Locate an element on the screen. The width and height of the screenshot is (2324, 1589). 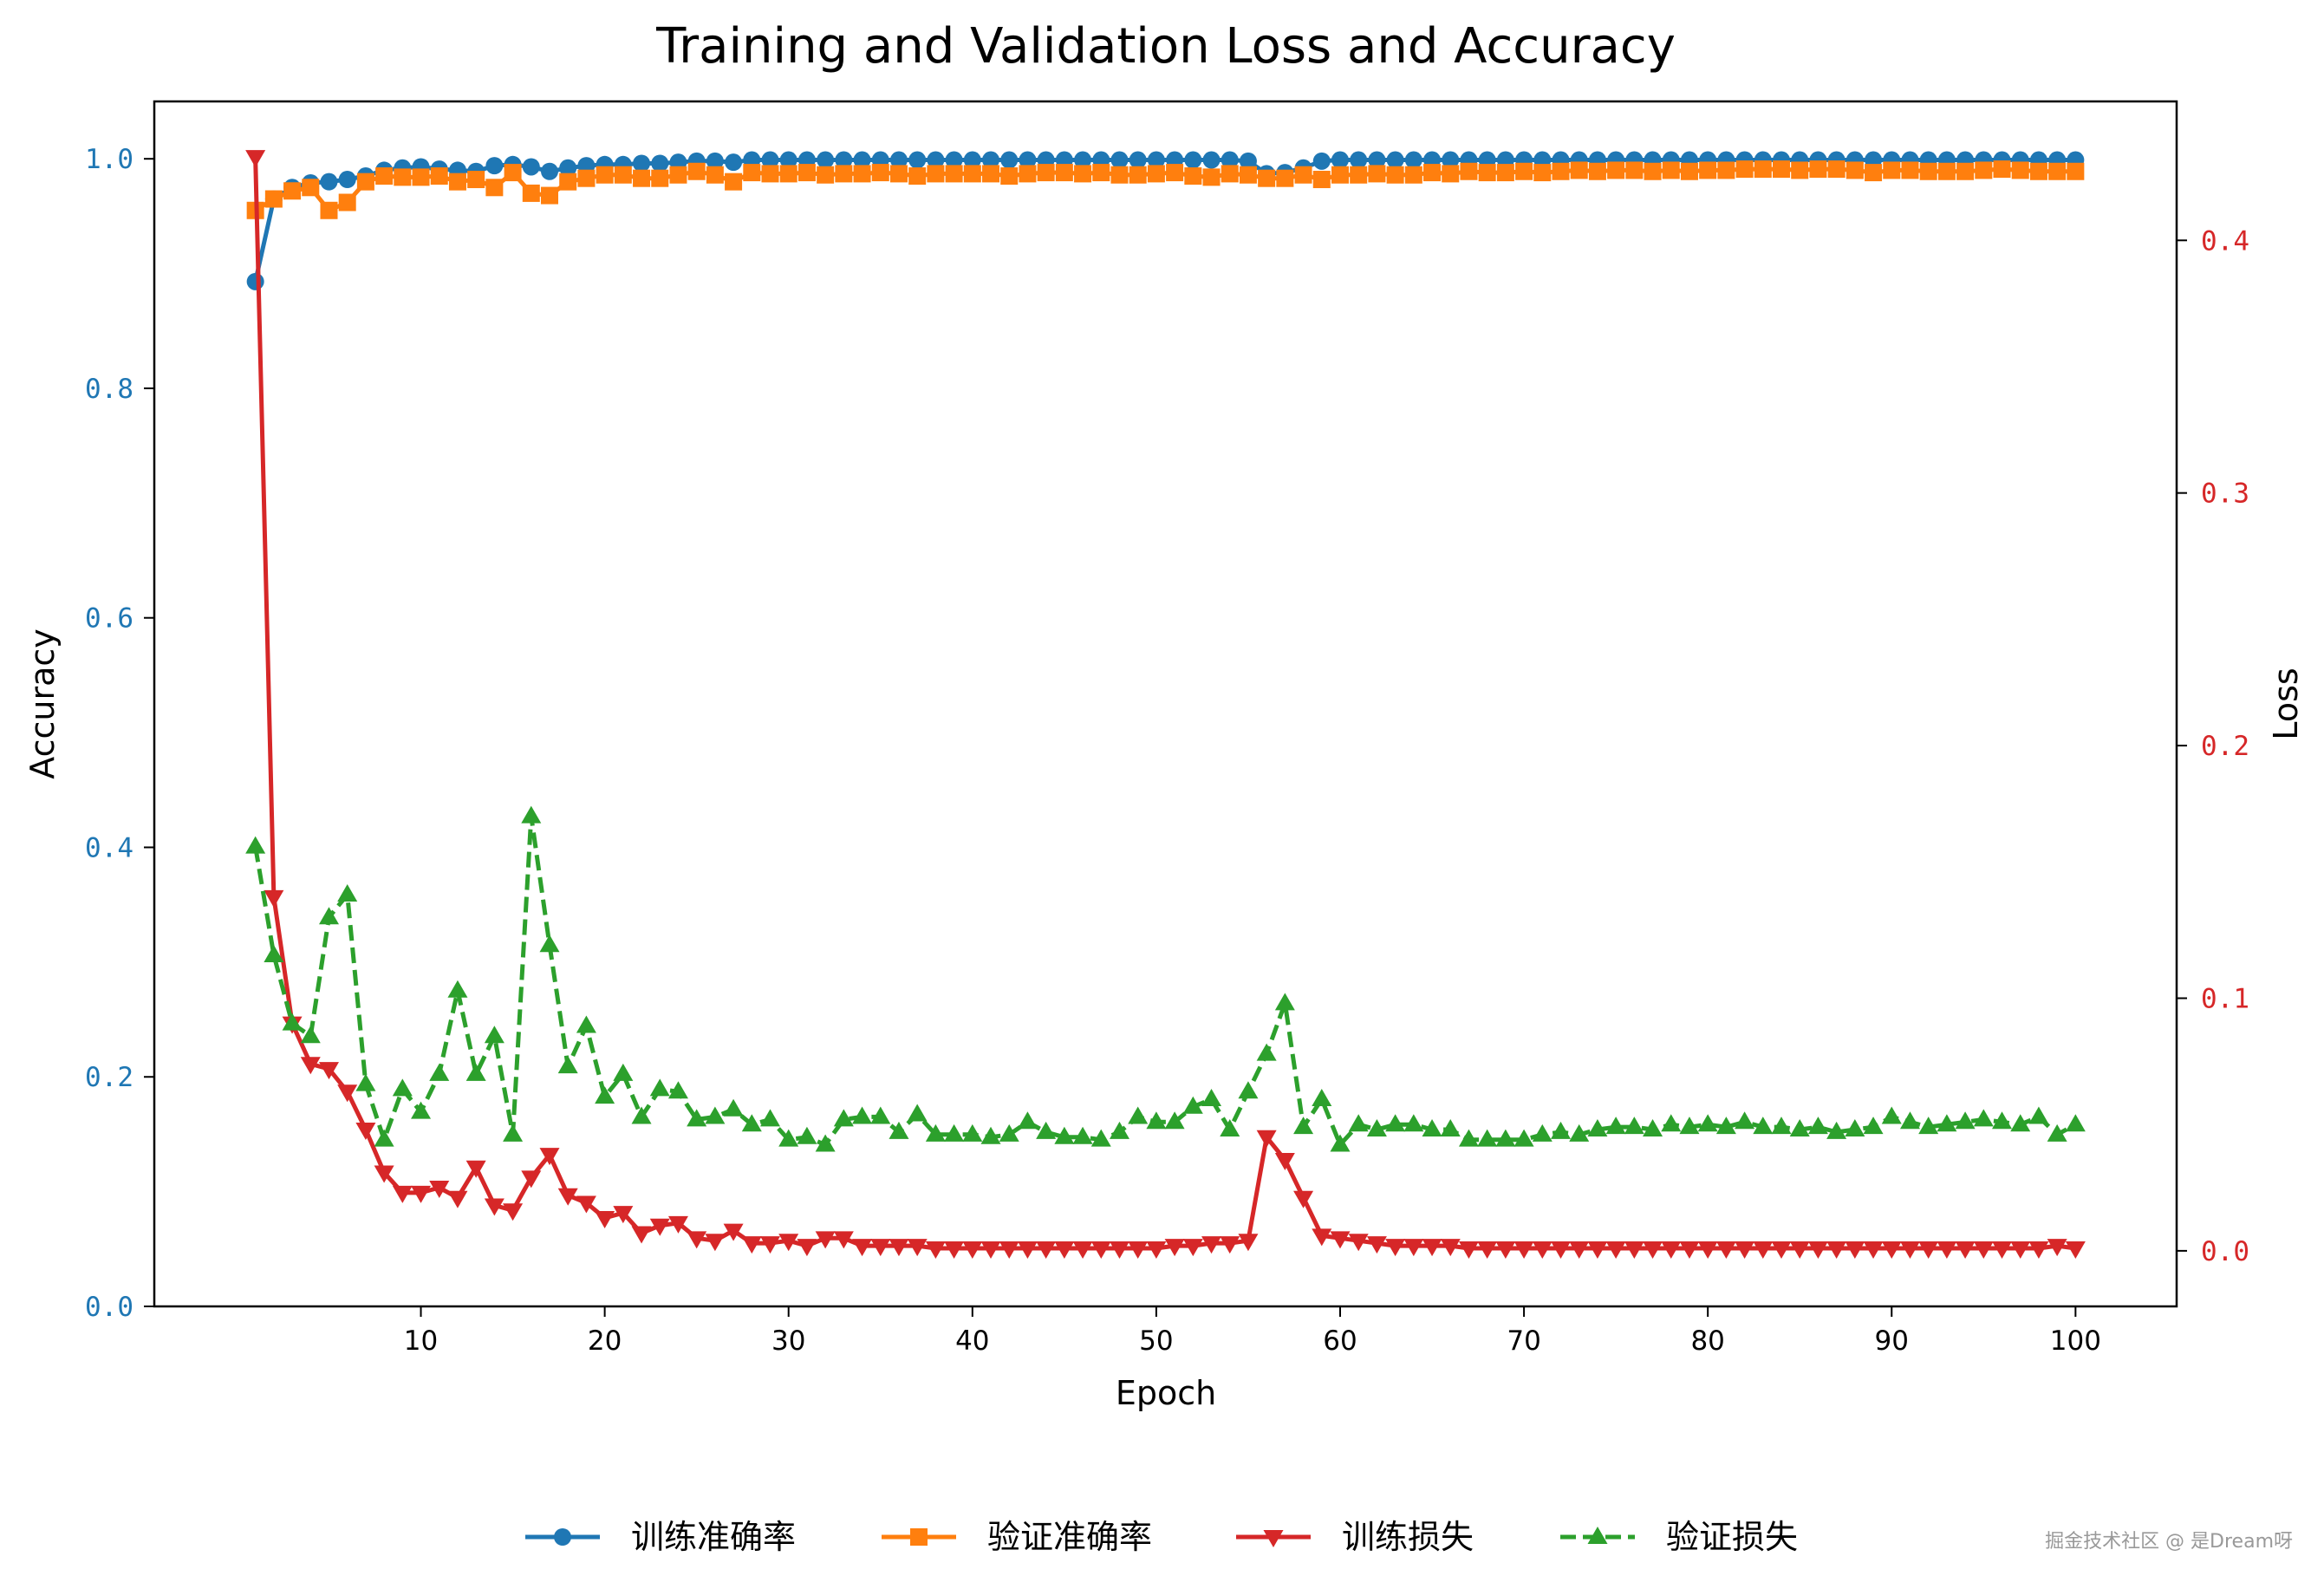
y-axis-left: 0.0 0.2 0.4 0.6 0.8 1.0 is located at coordinates (119, 733).